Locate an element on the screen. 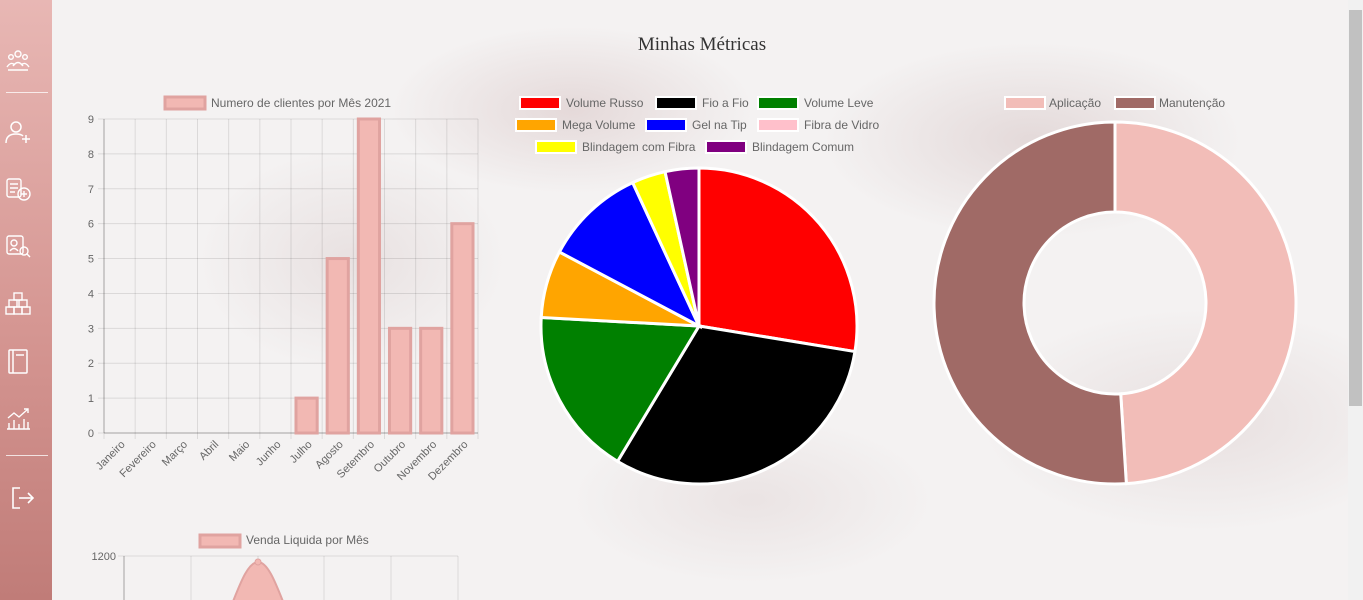 This screenshot has height=600, width=1363. x-tick-label: Junho is located at coordinates (269, 454).